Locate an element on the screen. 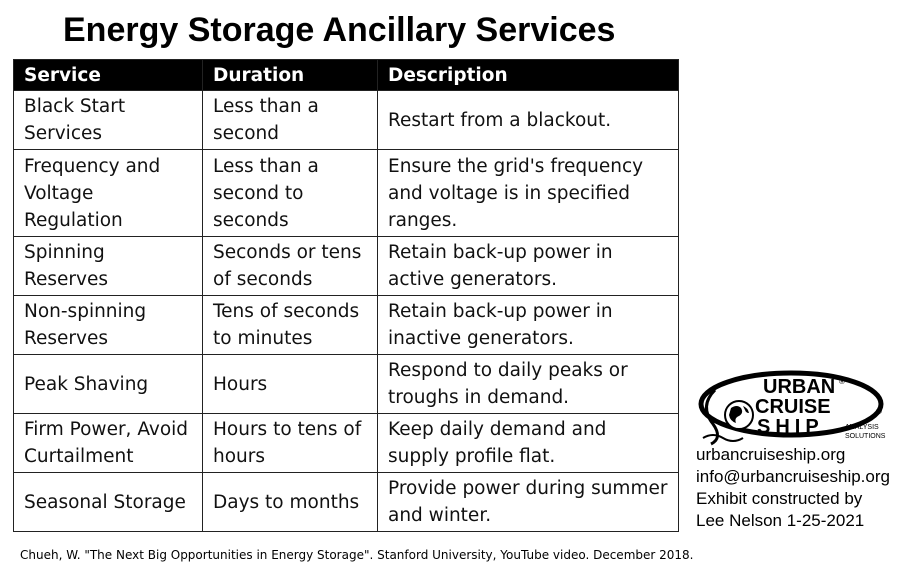  website-text: urbancruiseship.org is located at coordinates (771, 454).